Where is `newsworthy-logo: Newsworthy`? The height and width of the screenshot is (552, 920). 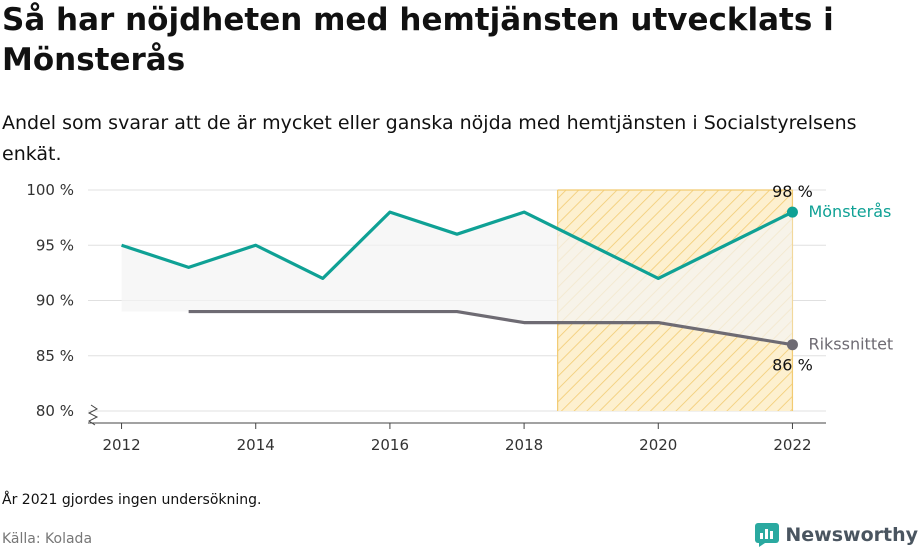
newsworthy-logo: Newsworthy is located at coordinates (836, 535).